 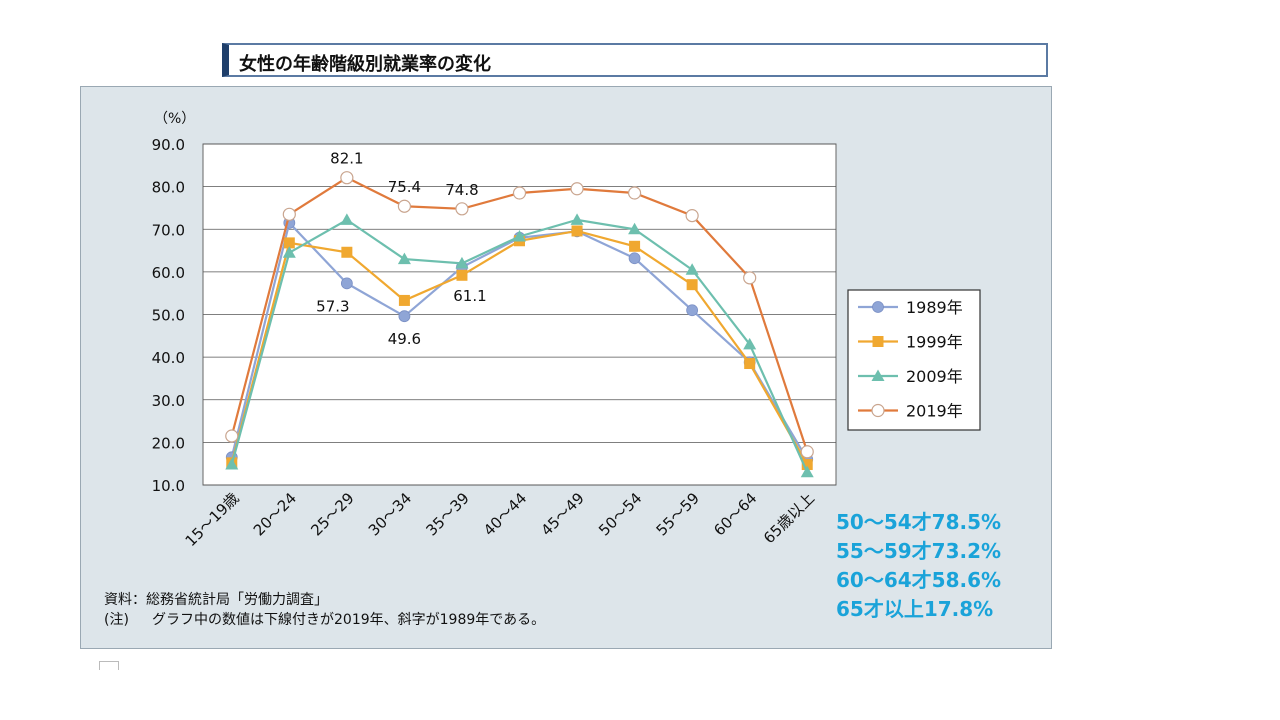 What do you see at coordinates (934, 411) in the screenshot?
I see `legend-label: 2019年` at bounding box center [934, 411].